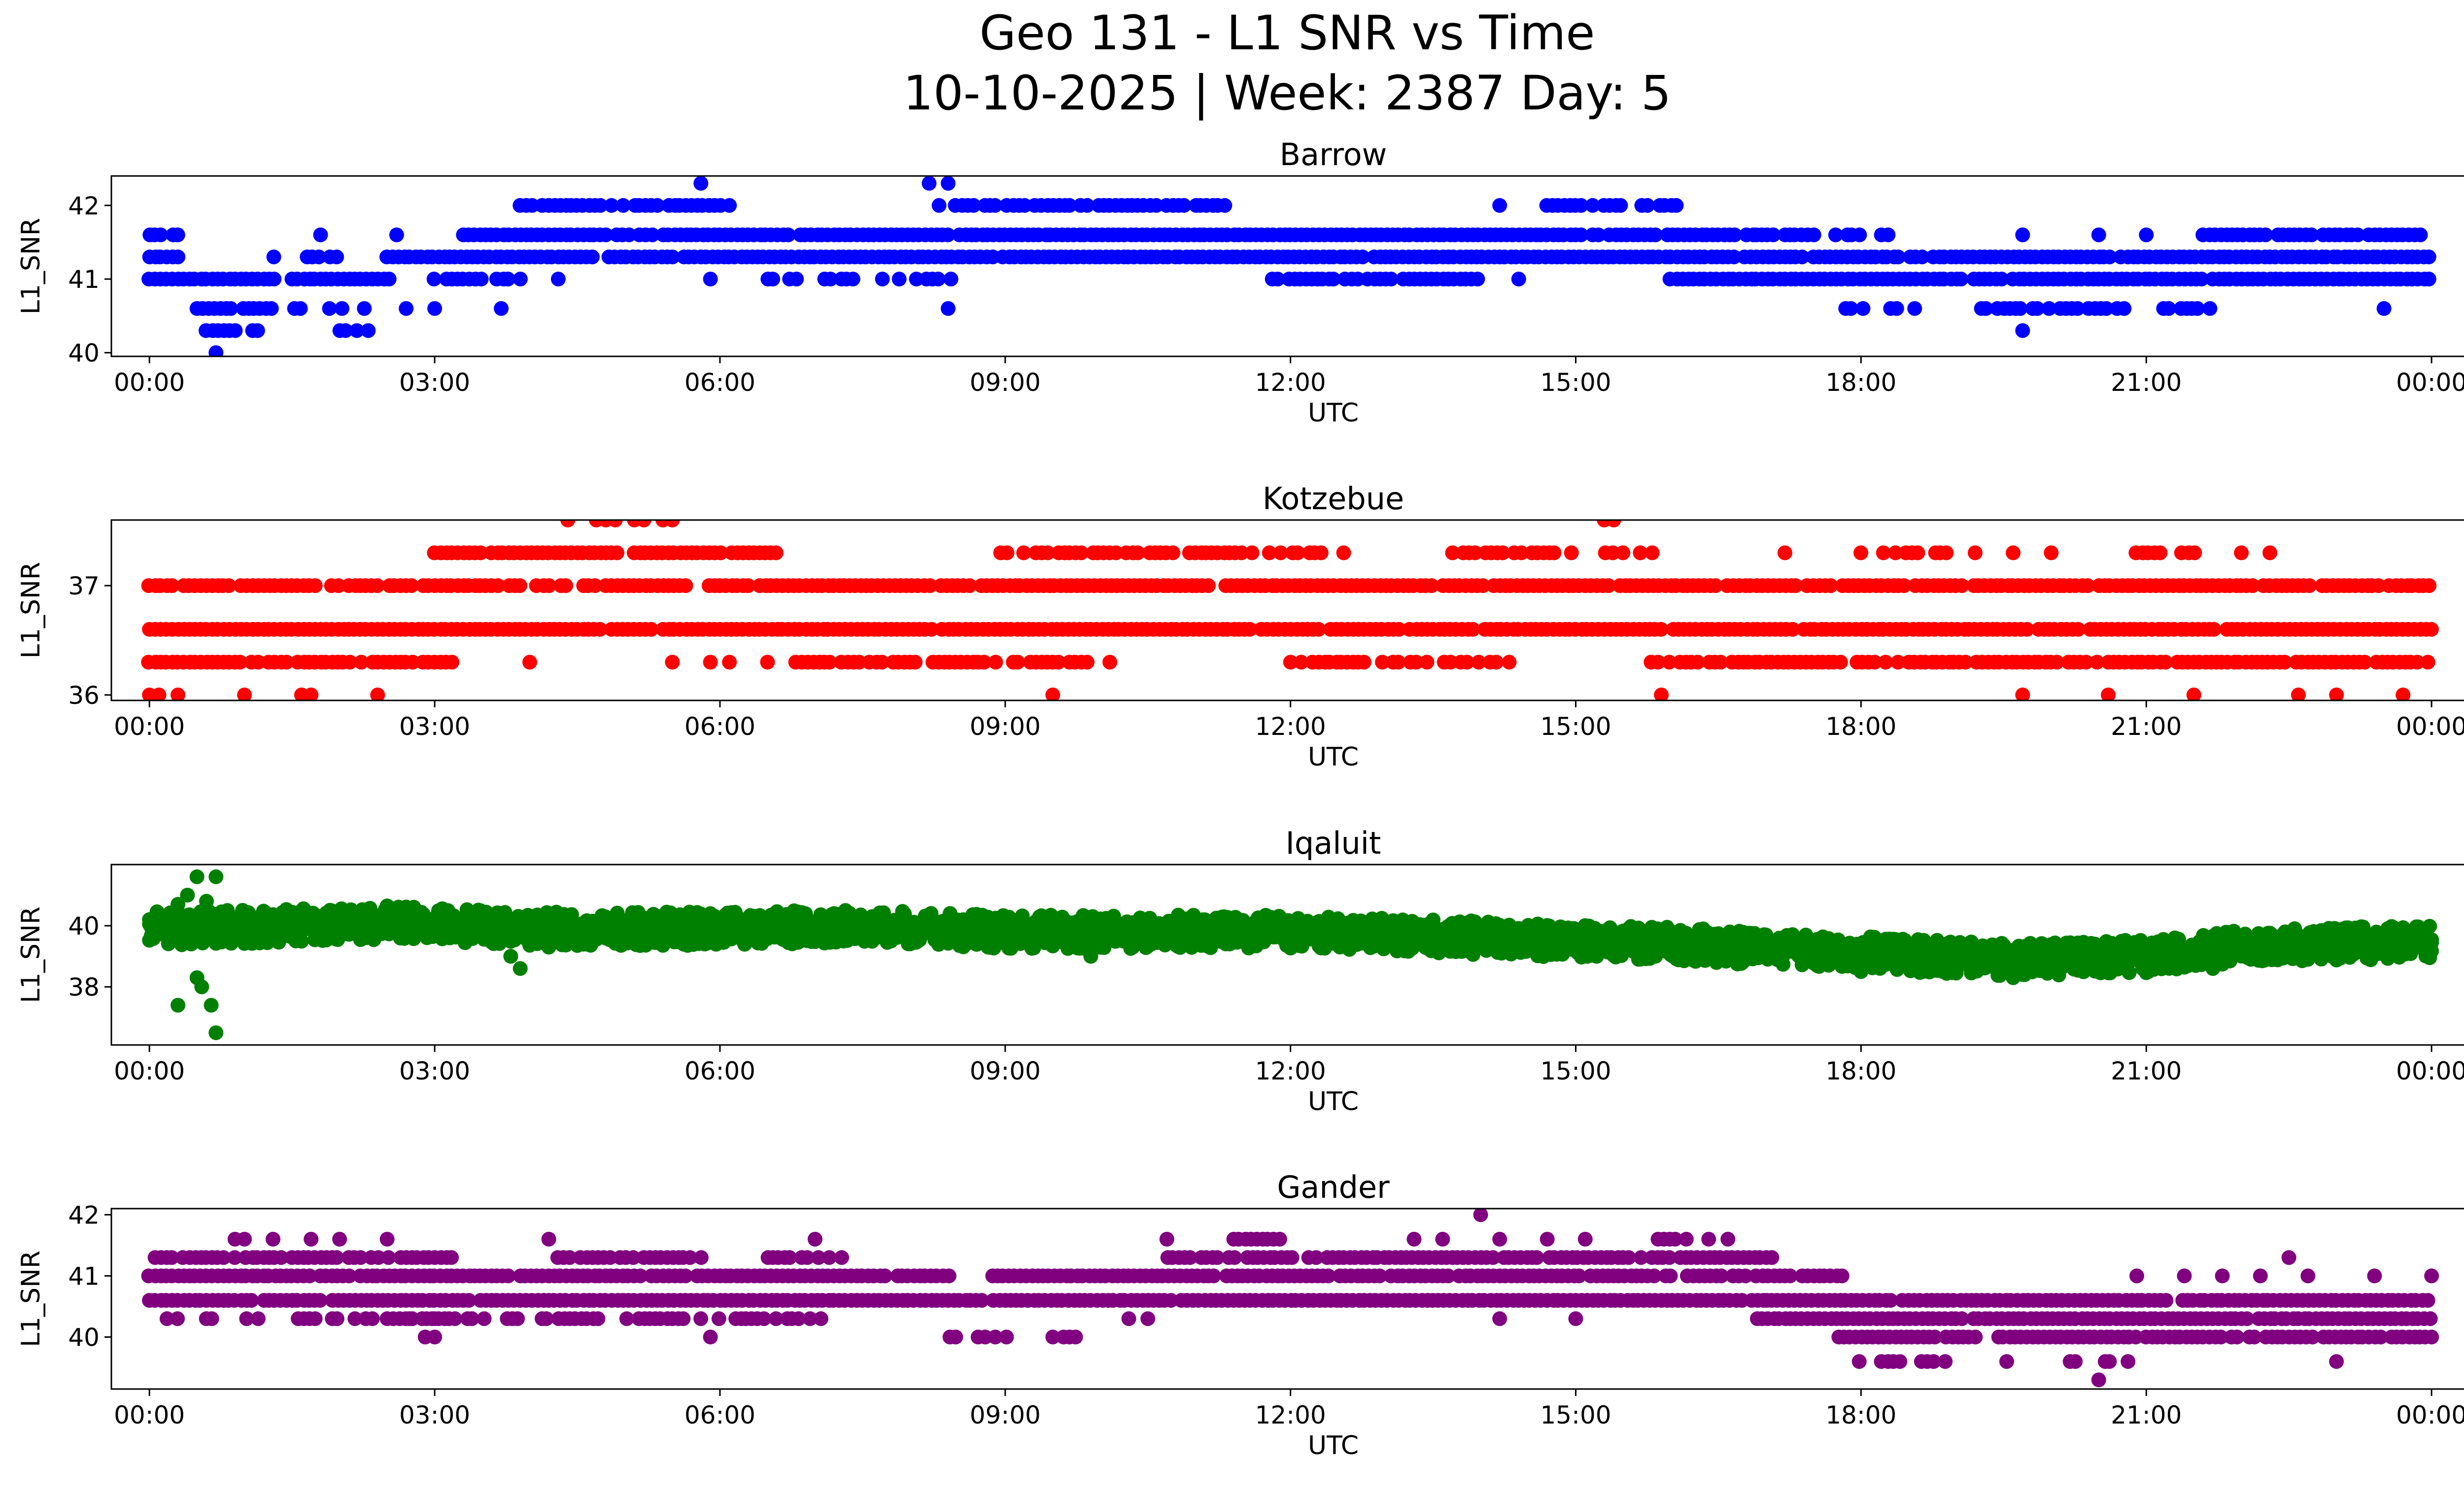 The width and height of the screenshot is (2464, 1495). Describe the element at coordinates (2430, 726) in the screenshot. I see `x-tick-label: 00:00` at that location.